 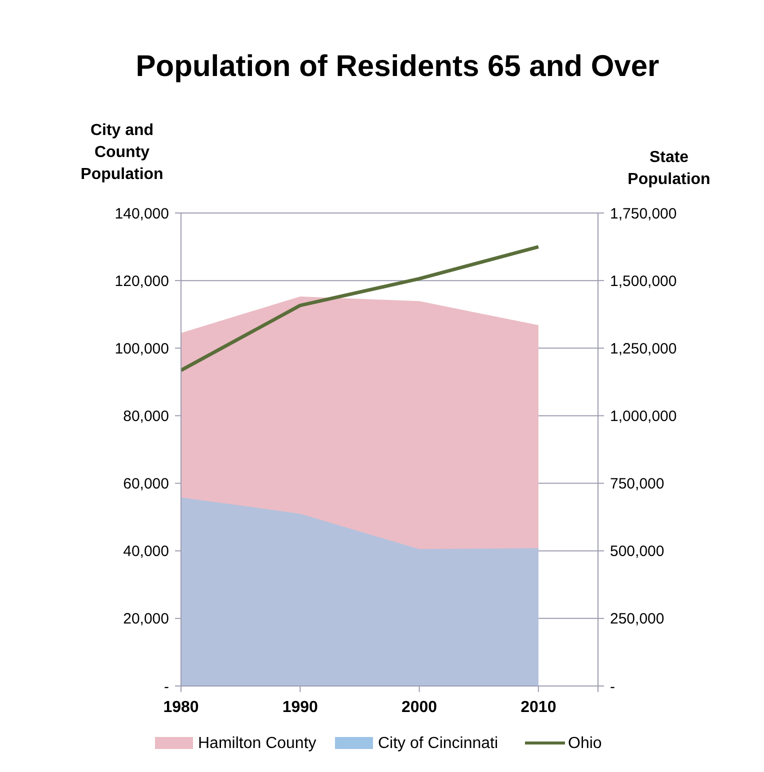 What do you see at coordinates (181, 707) in the screenshot?
I see `x-tick-label: 1980` at bounding box center [181, 707].